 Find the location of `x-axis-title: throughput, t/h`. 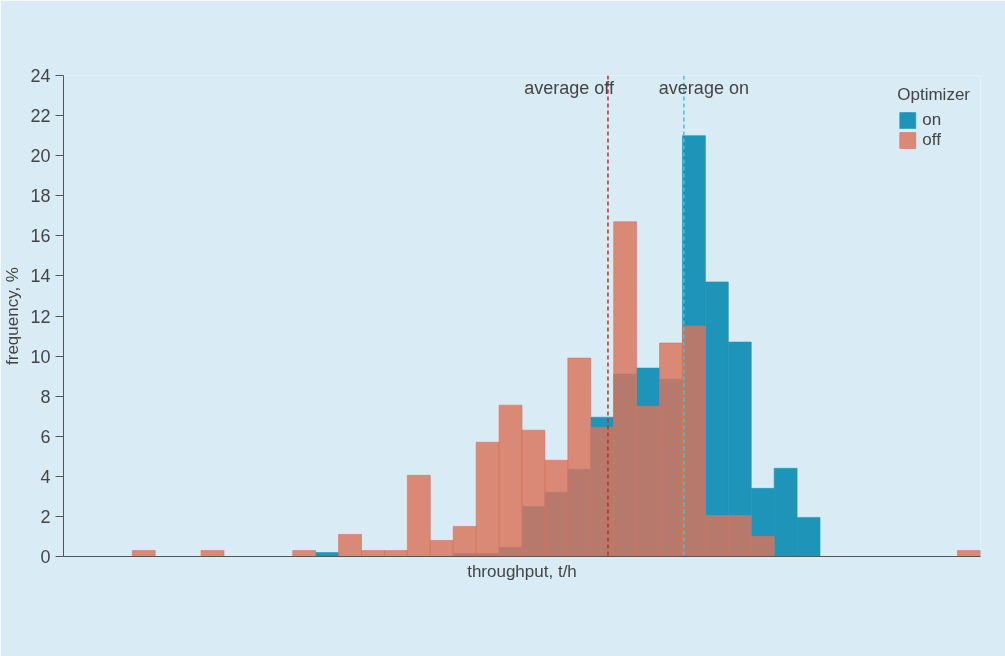

x-axis-title: throughput, t/h is located at coordinates (522, 571).